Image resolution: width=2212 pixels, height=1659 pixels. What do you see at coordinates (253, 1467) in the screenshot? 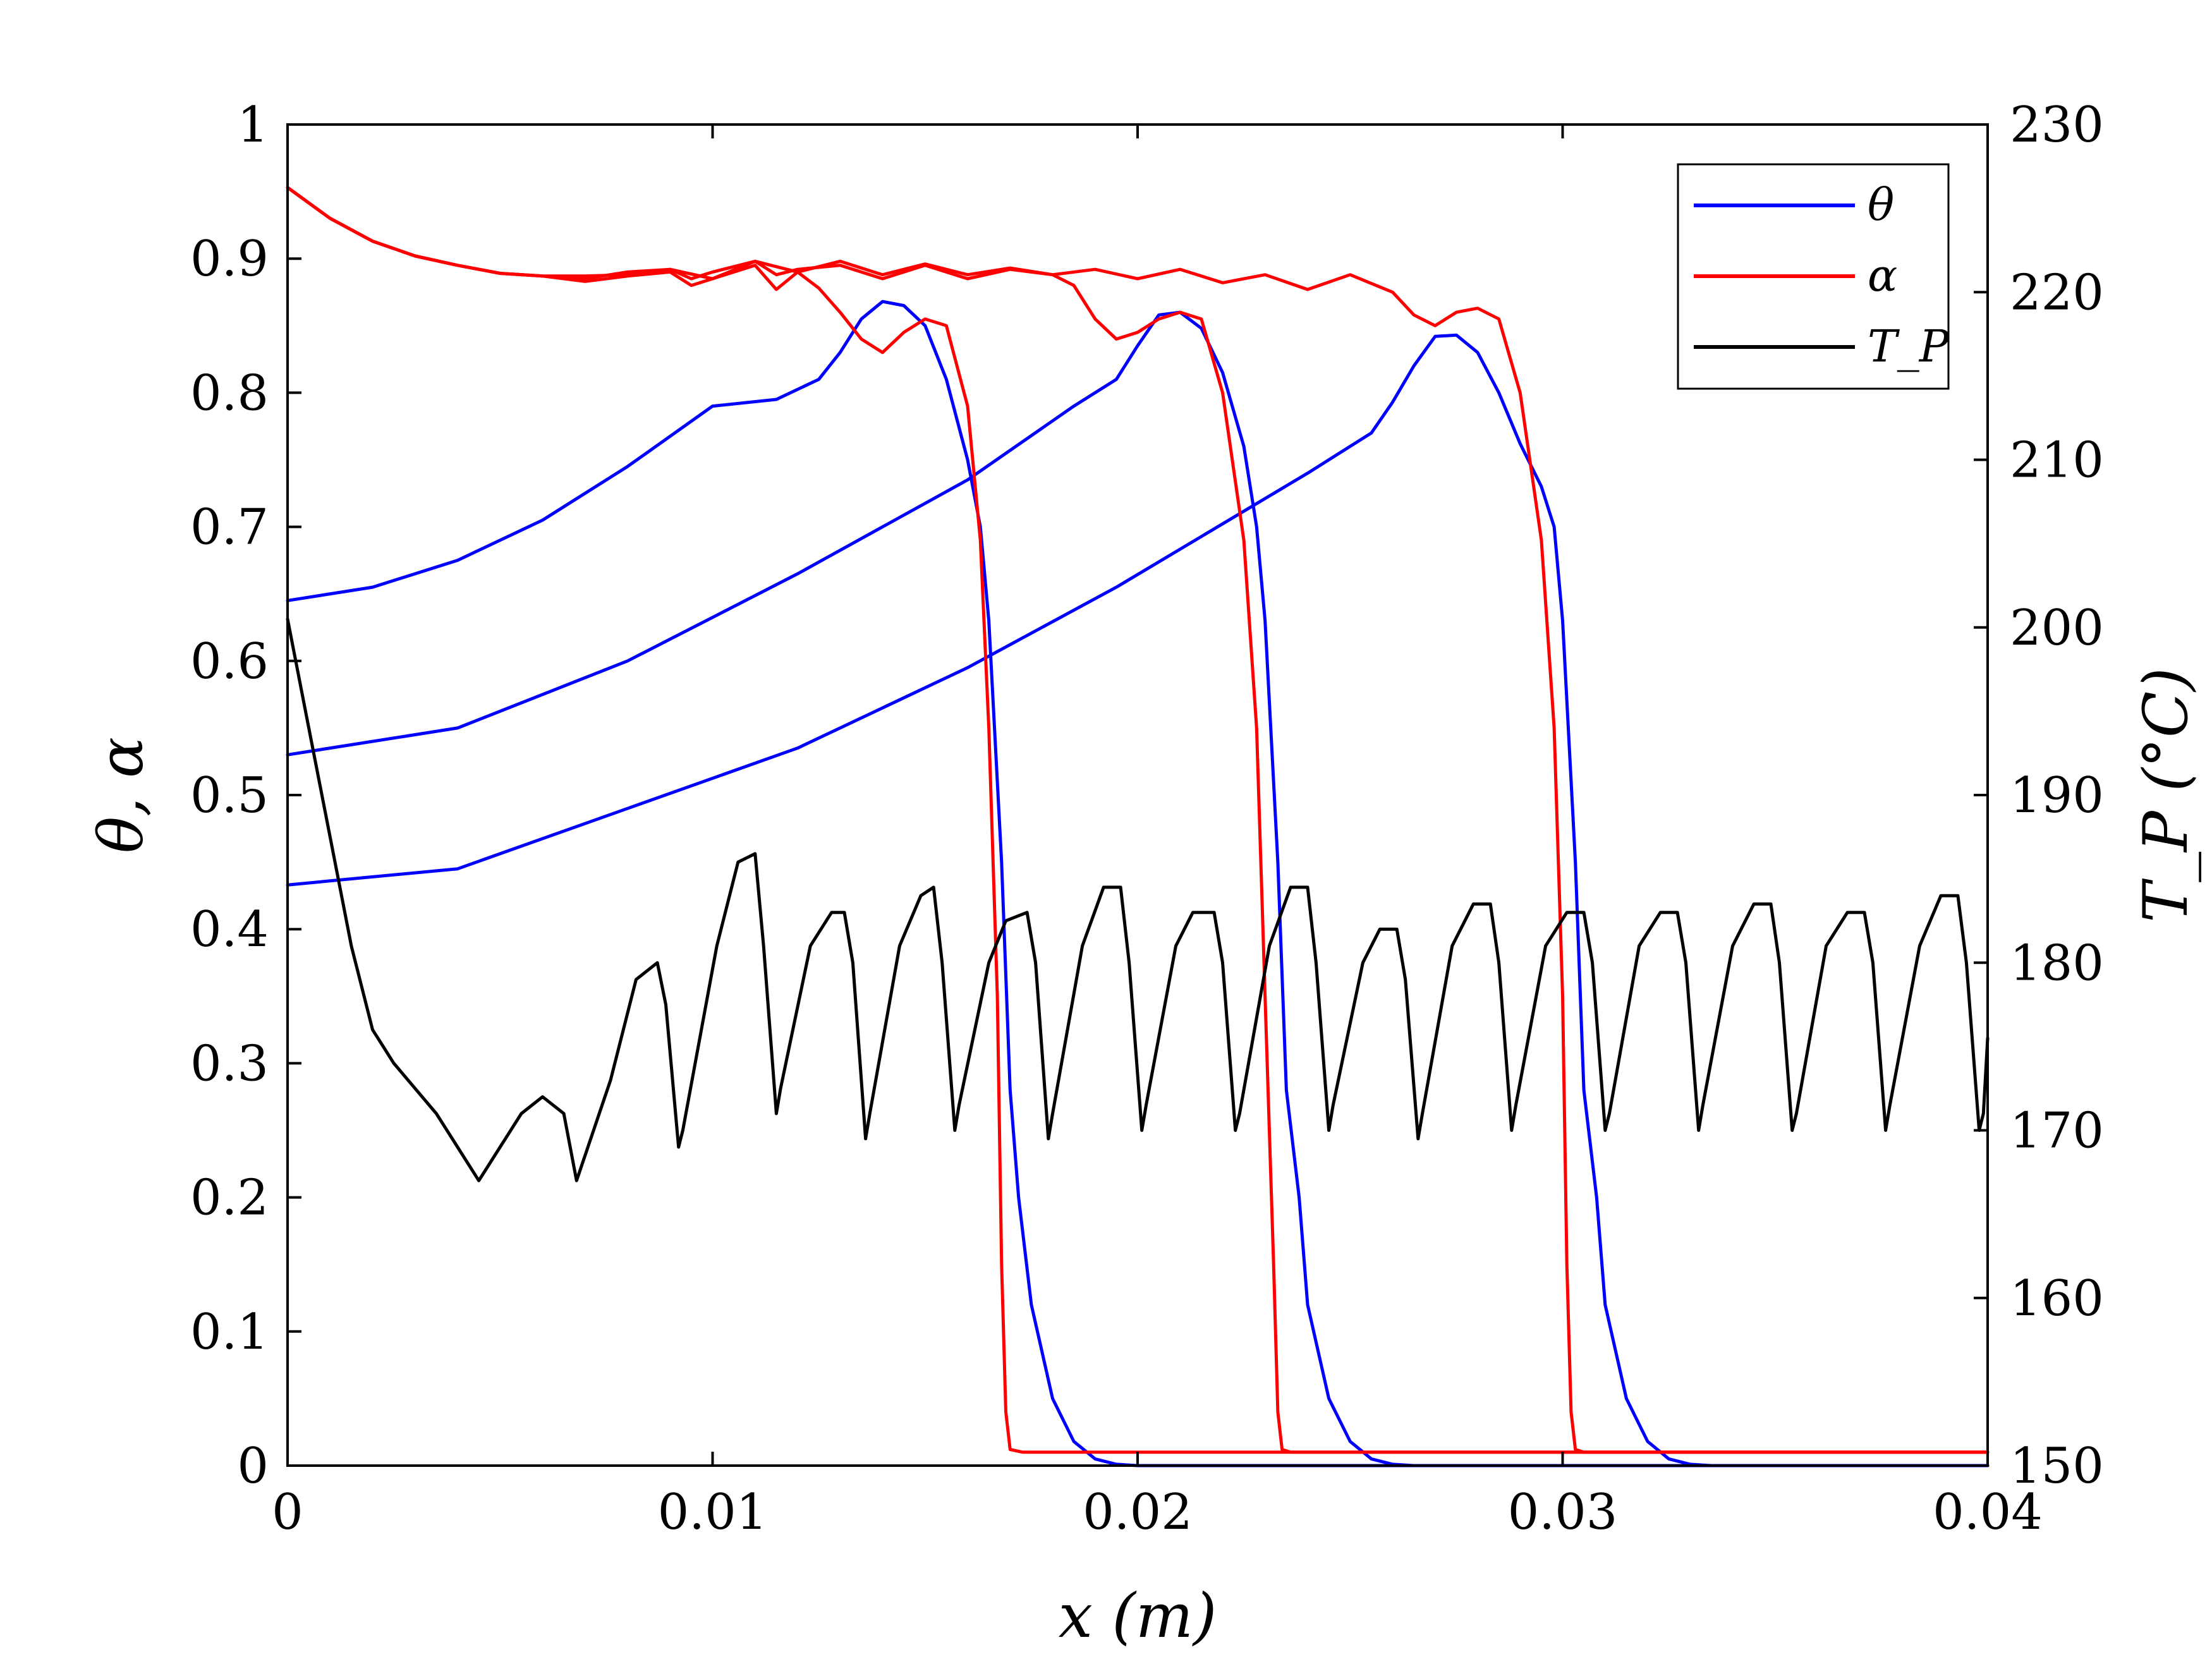
I see `y-left-tick-label: 0` at bounding box center [253, 1467].